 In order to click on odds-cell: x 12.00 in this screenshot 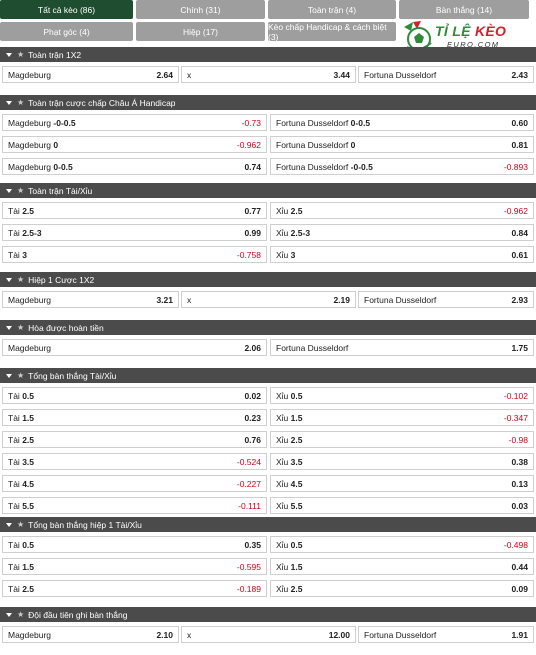, I will do `click(268, 634)`.